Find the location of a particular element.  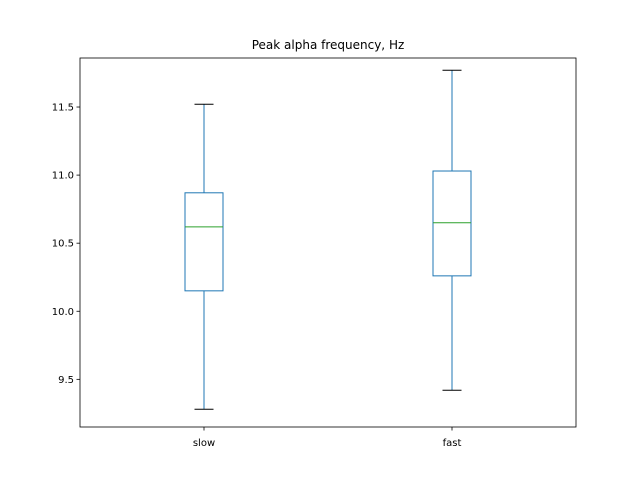

box-slow is located at coordinates (204, 256).